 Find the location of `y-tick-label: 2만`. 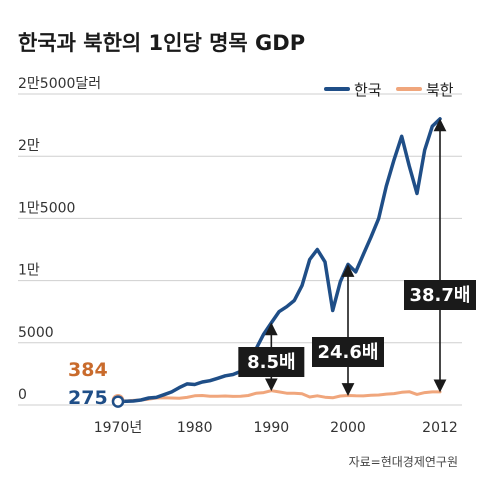

y-tick-label: 2만 is located at coordinates (29, 146).